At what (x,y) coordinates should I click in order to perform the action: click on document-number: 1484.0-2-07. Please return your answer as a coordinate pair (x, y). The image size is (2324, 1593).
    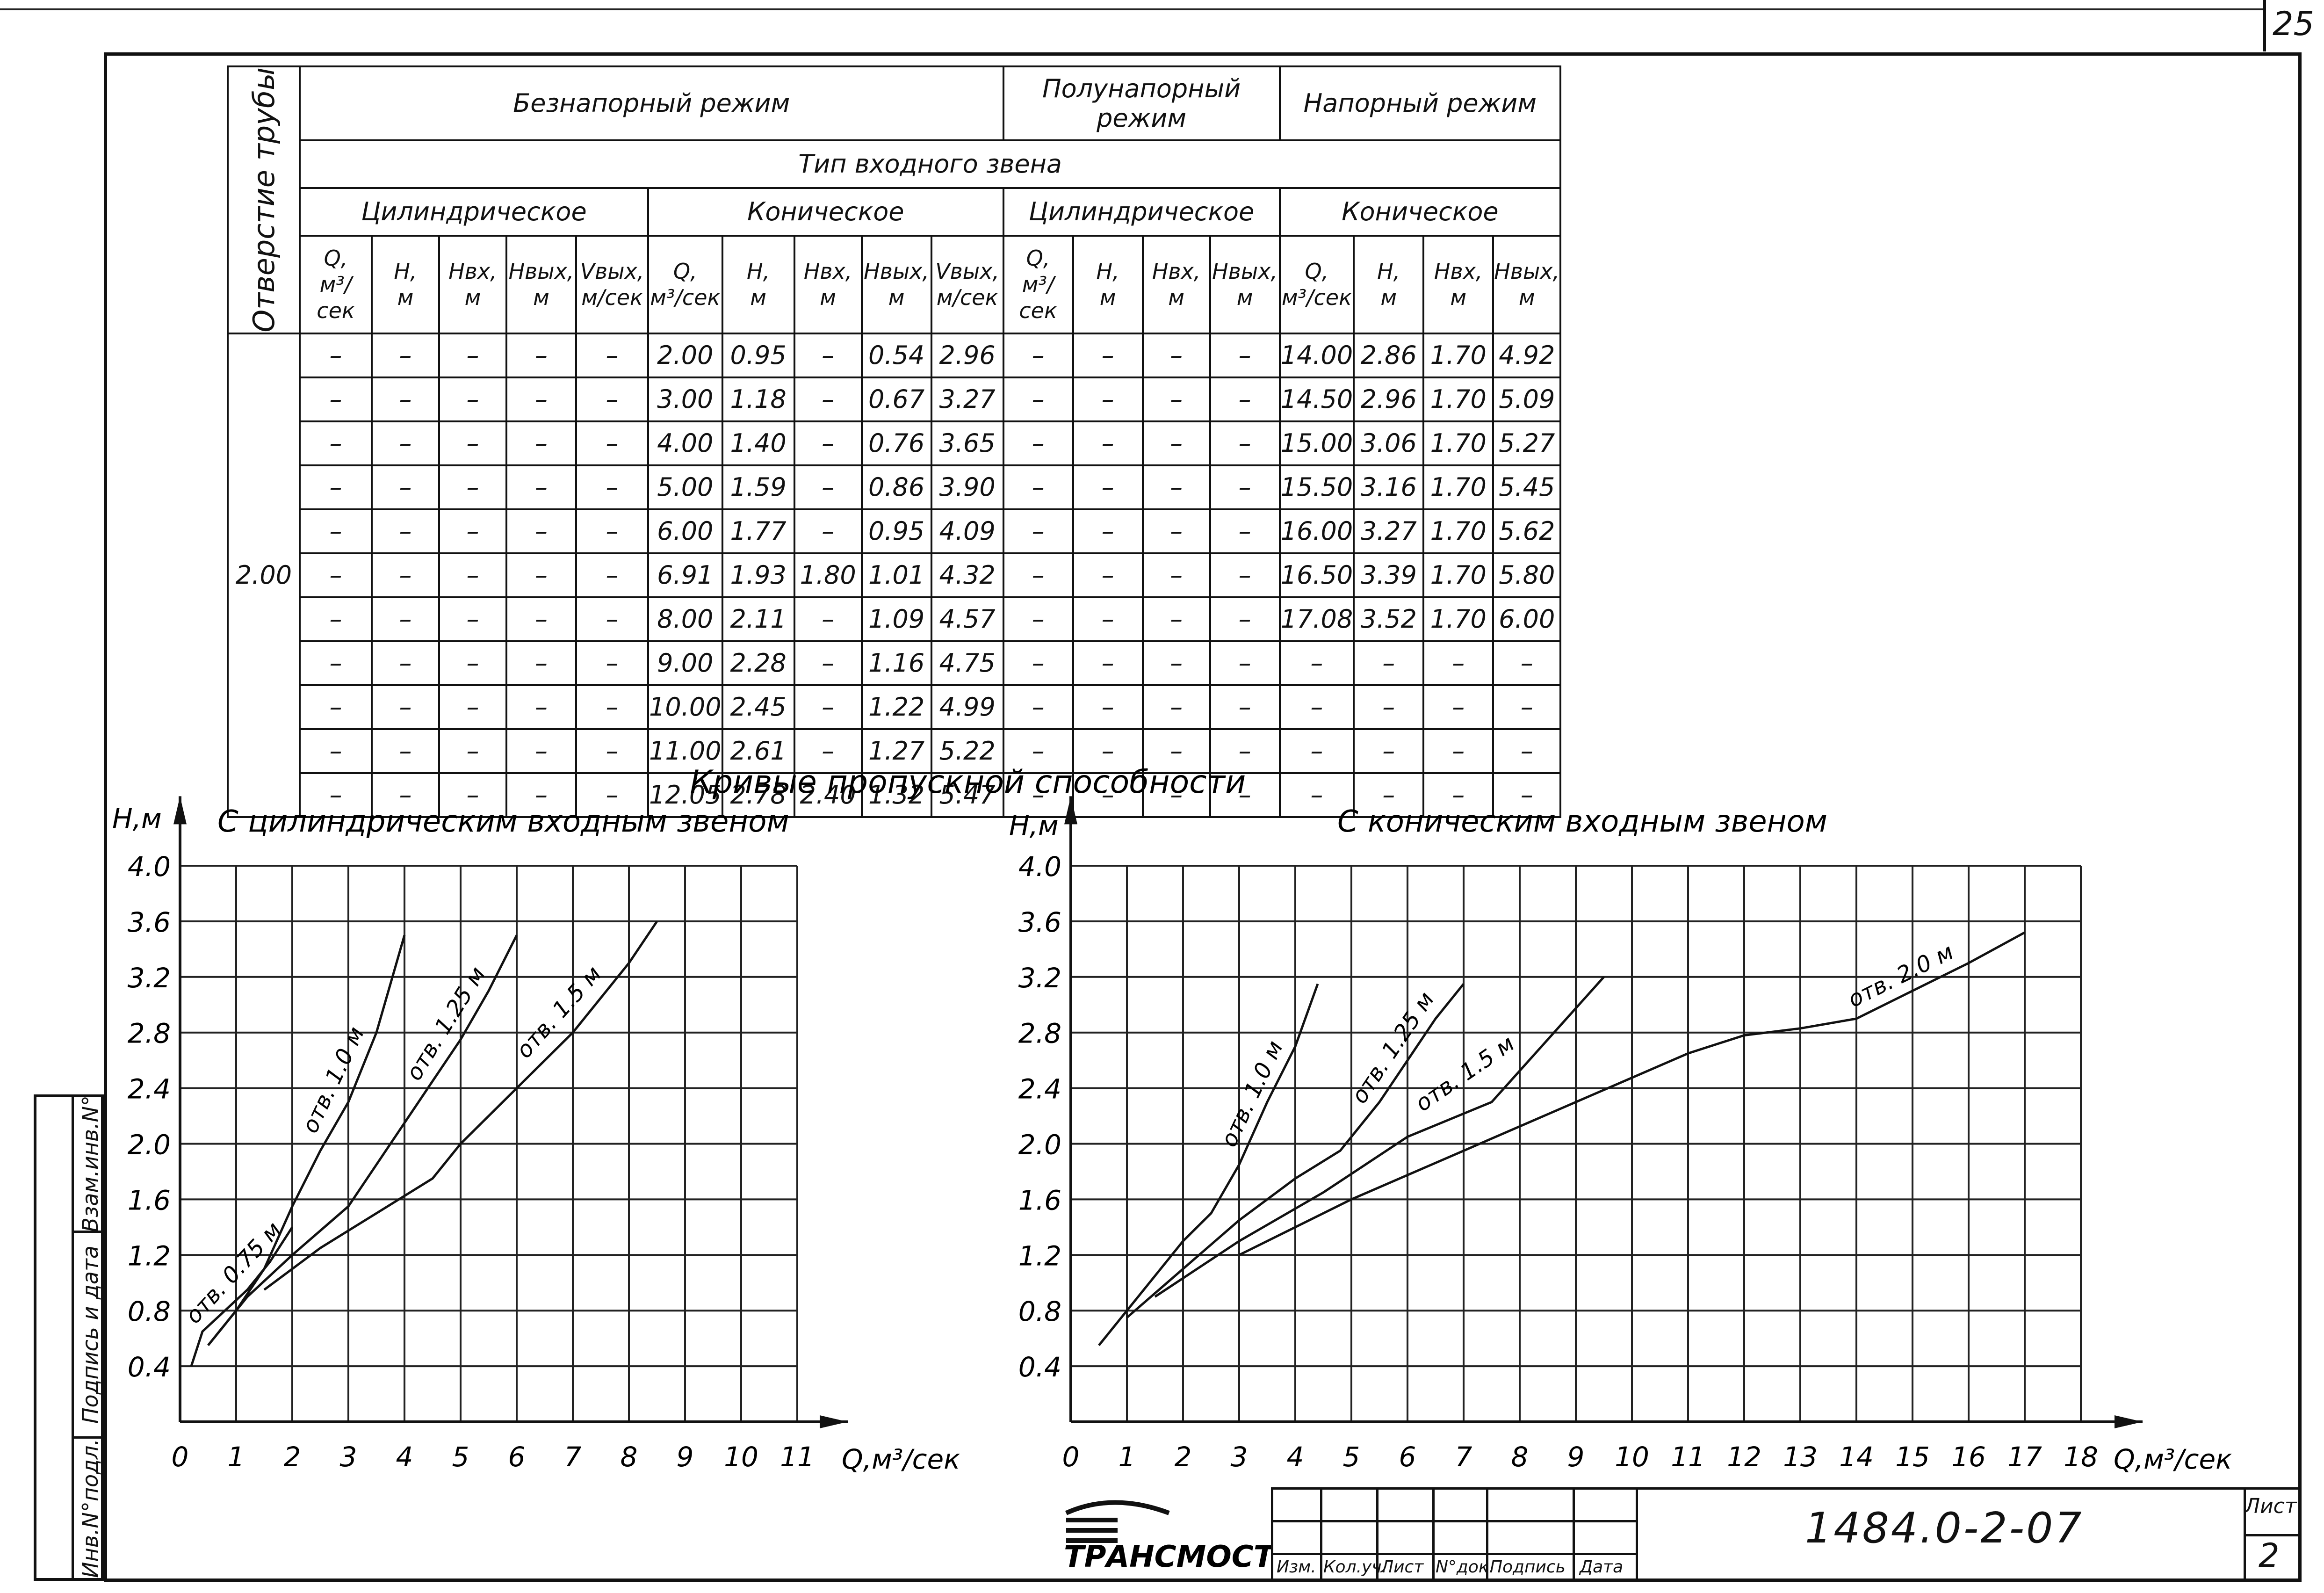
    Looking at the image, I should click on (1944, 1528).